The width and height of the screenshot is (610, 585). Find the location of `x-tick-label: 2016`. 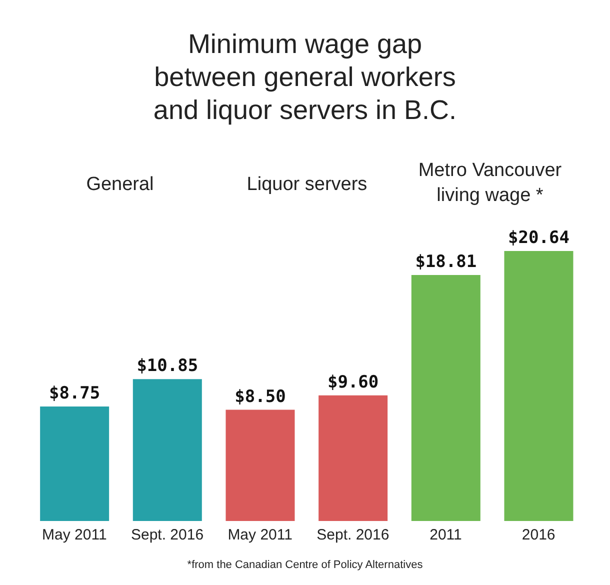

x-tick-label: 2016 is located at coordinates (539, 535).